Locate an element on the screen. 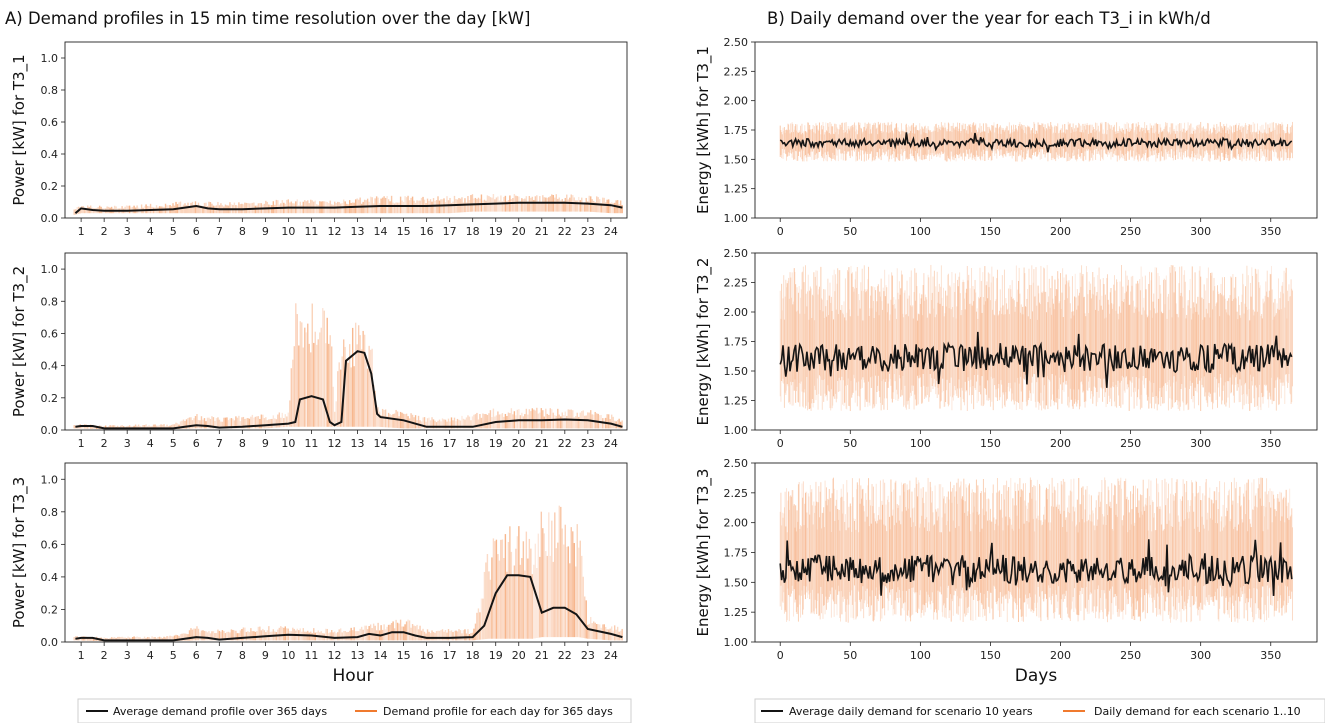 The width and height of the screenshot is (1325, 723). x-tick-label: 15 is located at coordinates (404, 443).